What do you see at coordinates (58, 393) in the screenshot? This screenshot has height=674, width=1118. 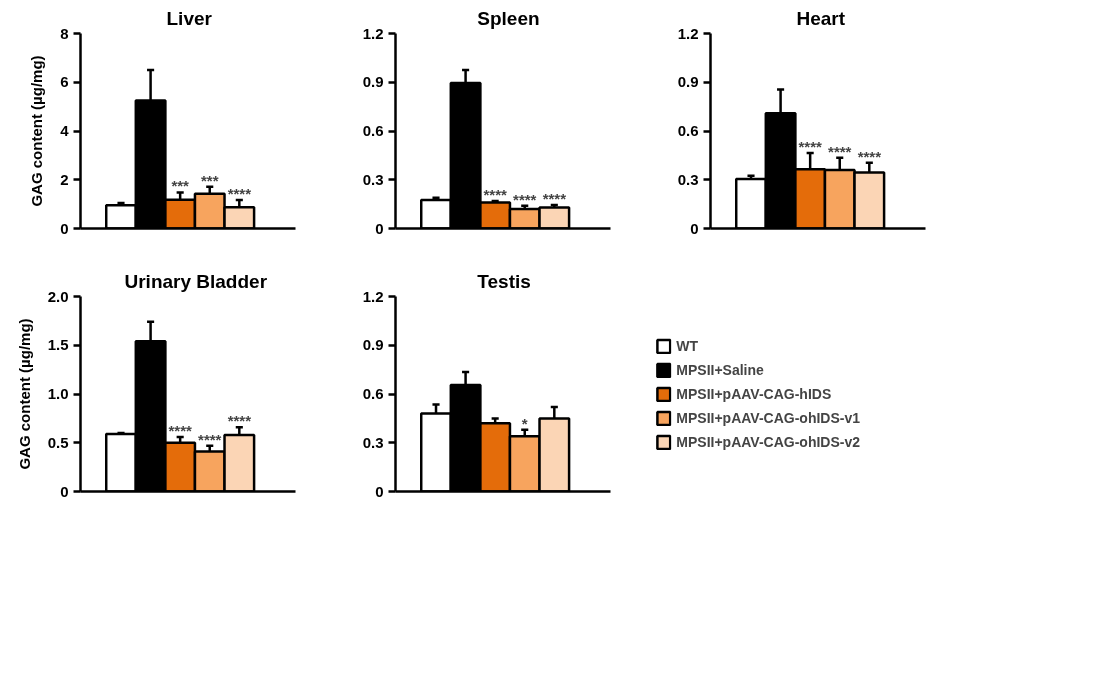 I see `y-tick-label: 1.0` at bounding box center [58, 393].